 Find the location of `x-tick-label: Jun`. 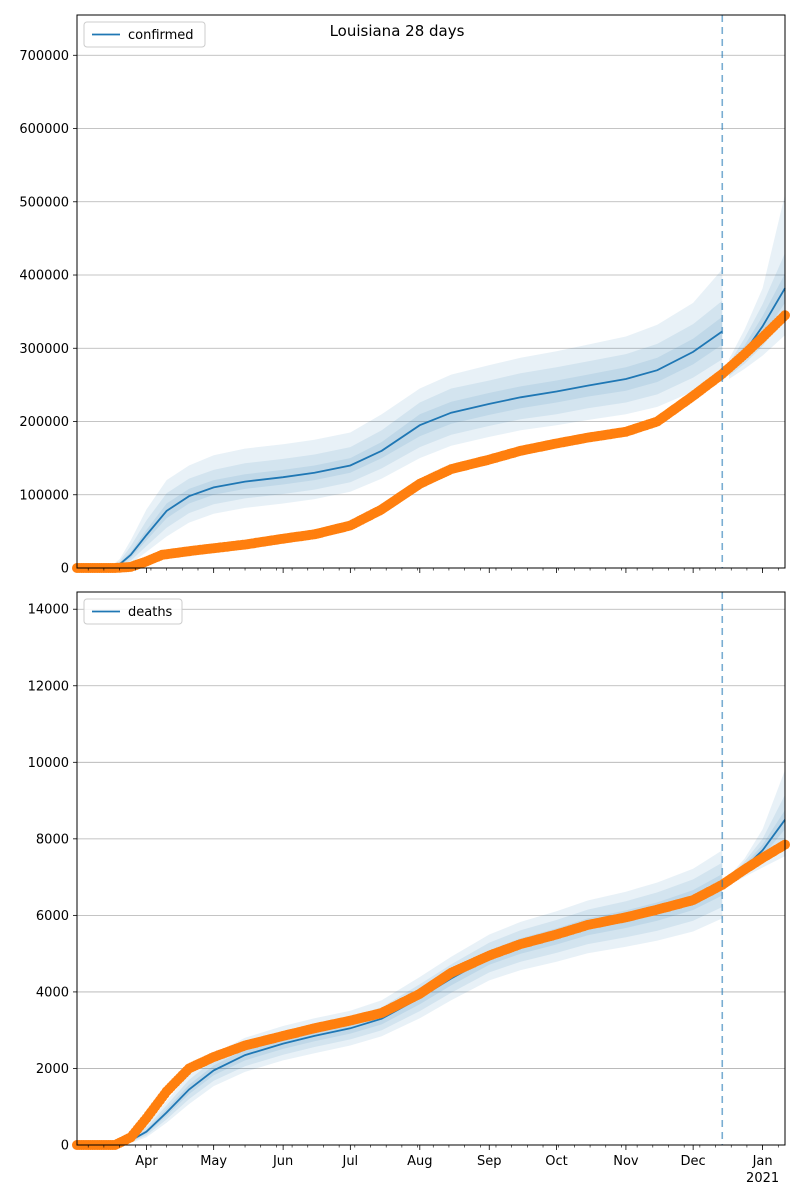

x-tick-label: Jun is located at coordinates (282, 1161).